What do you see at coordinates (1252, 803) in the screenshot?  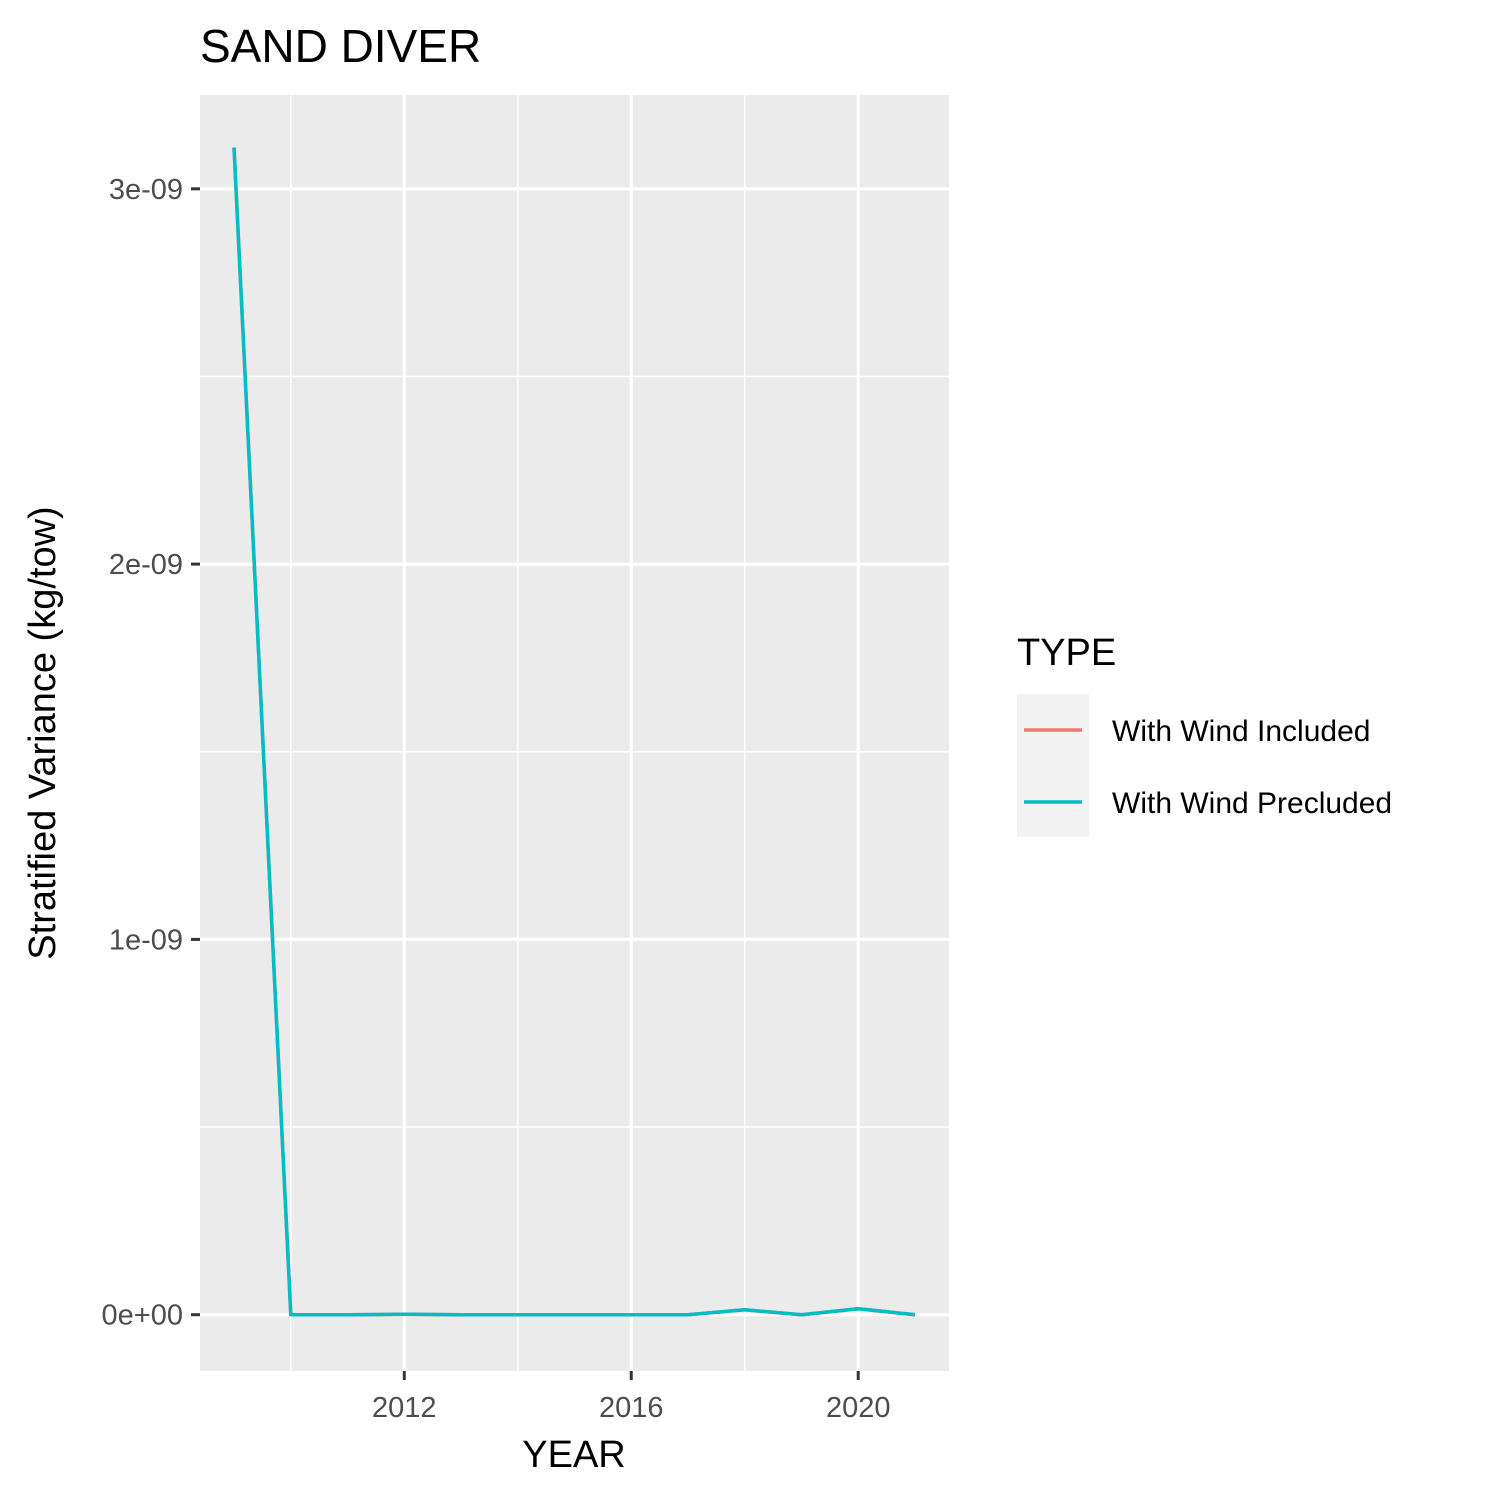 I see `legend-label-with-wind-precluded: With Wind Precluded` at bounding box center [1252, 803].